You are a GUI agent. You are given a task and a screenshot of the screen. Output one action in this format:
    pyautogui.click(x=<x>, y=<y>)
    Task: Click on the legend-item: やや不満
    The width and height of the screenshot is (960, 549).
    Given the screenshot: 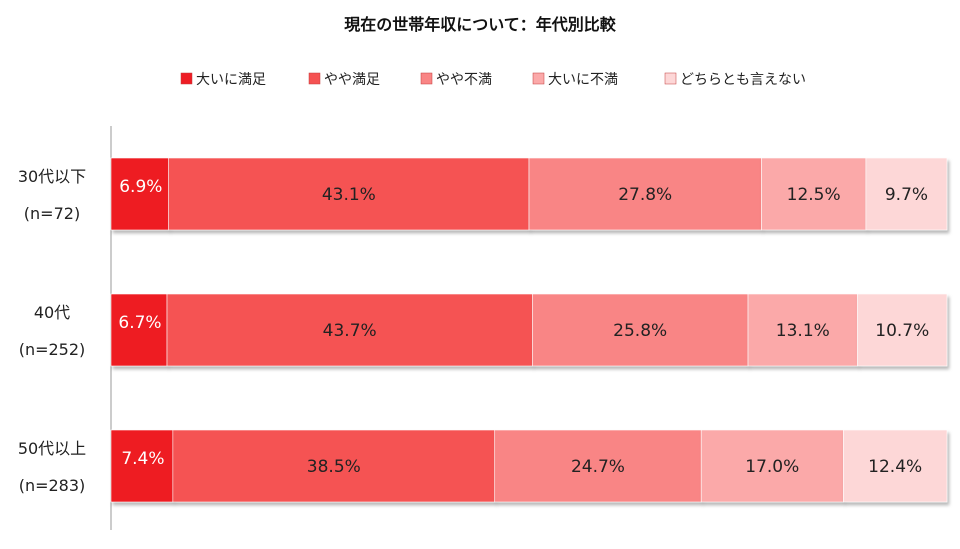 What is the action you would take?
    pyautogui.click(x=456, y=80)
    